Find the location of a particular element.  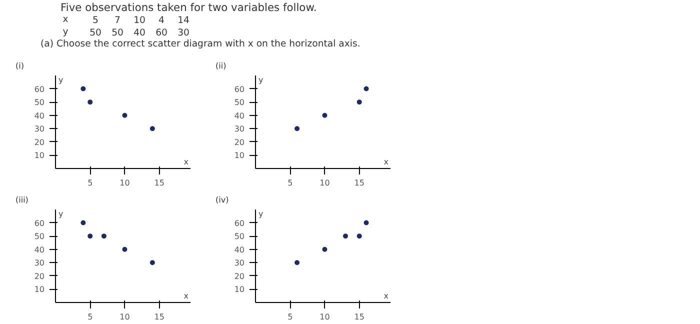

text: 60 is located at coordinates (162, 32).